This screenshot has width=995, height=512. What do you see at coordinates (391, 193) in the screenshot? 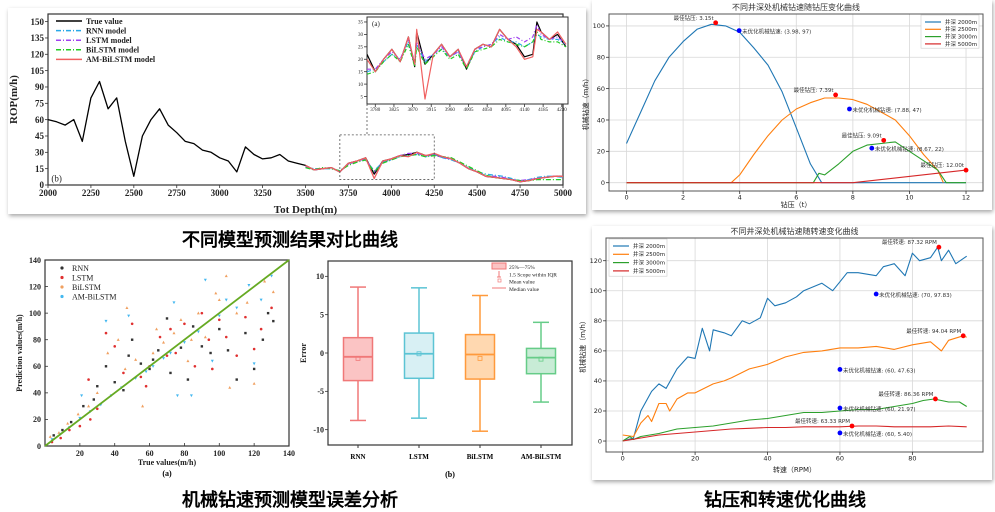
I see `x-tick-label: 4000` at bounding box center [391, 193].